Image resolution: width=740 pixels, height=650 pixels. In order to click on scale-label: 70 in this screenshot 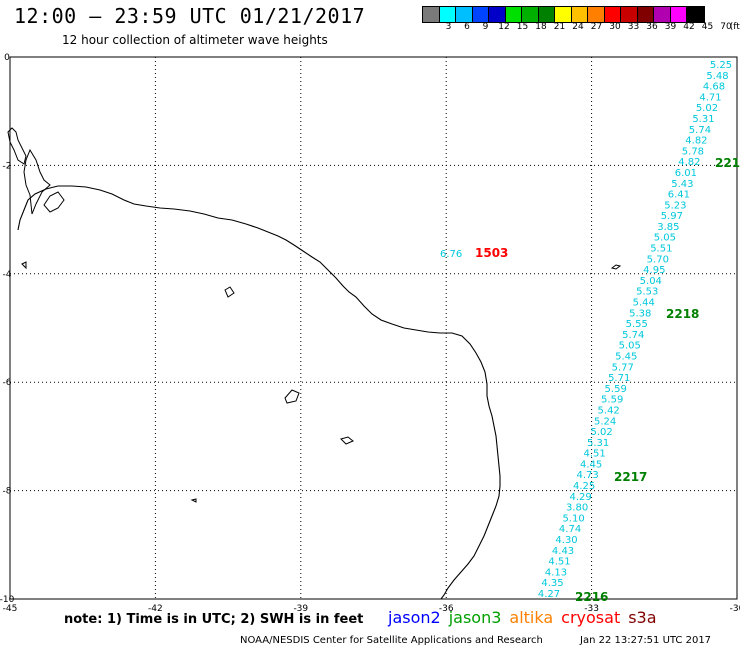, I will do `click(726, 27)`.